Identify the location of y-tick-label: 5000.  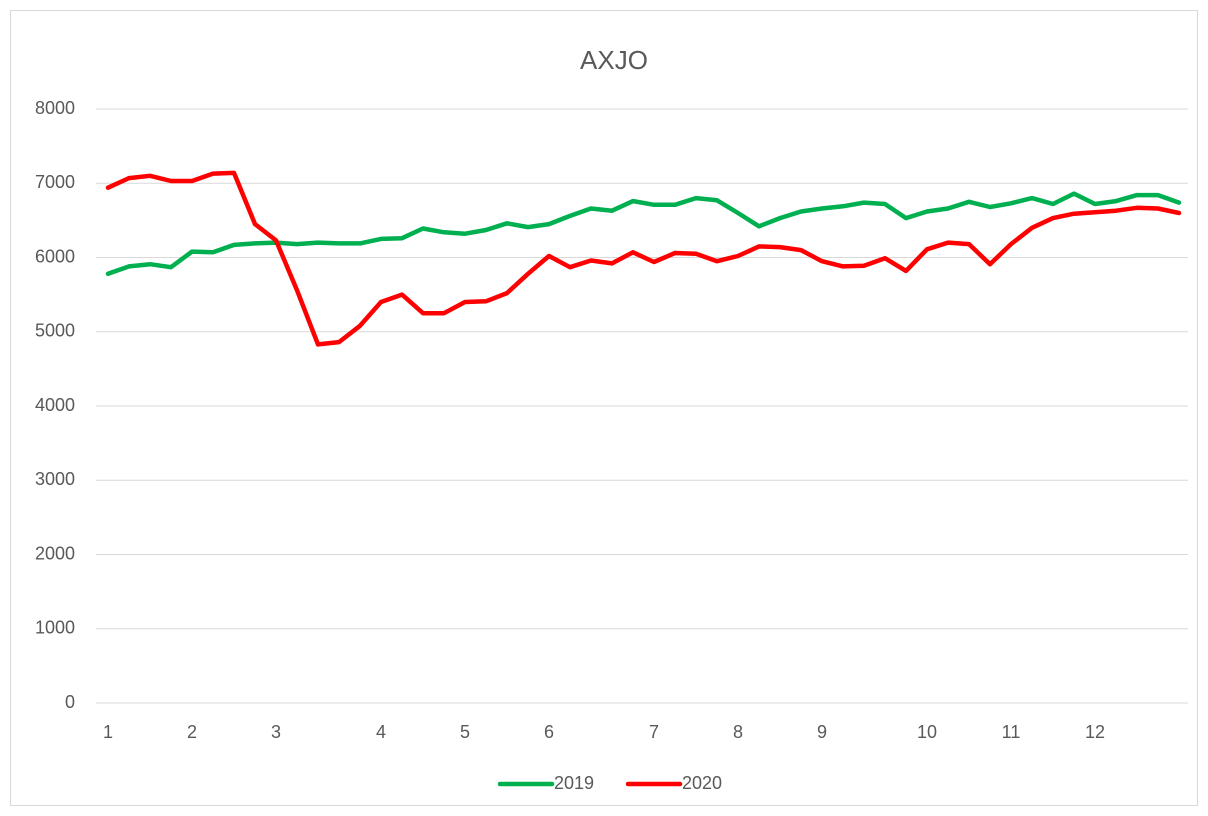
(55, 331).